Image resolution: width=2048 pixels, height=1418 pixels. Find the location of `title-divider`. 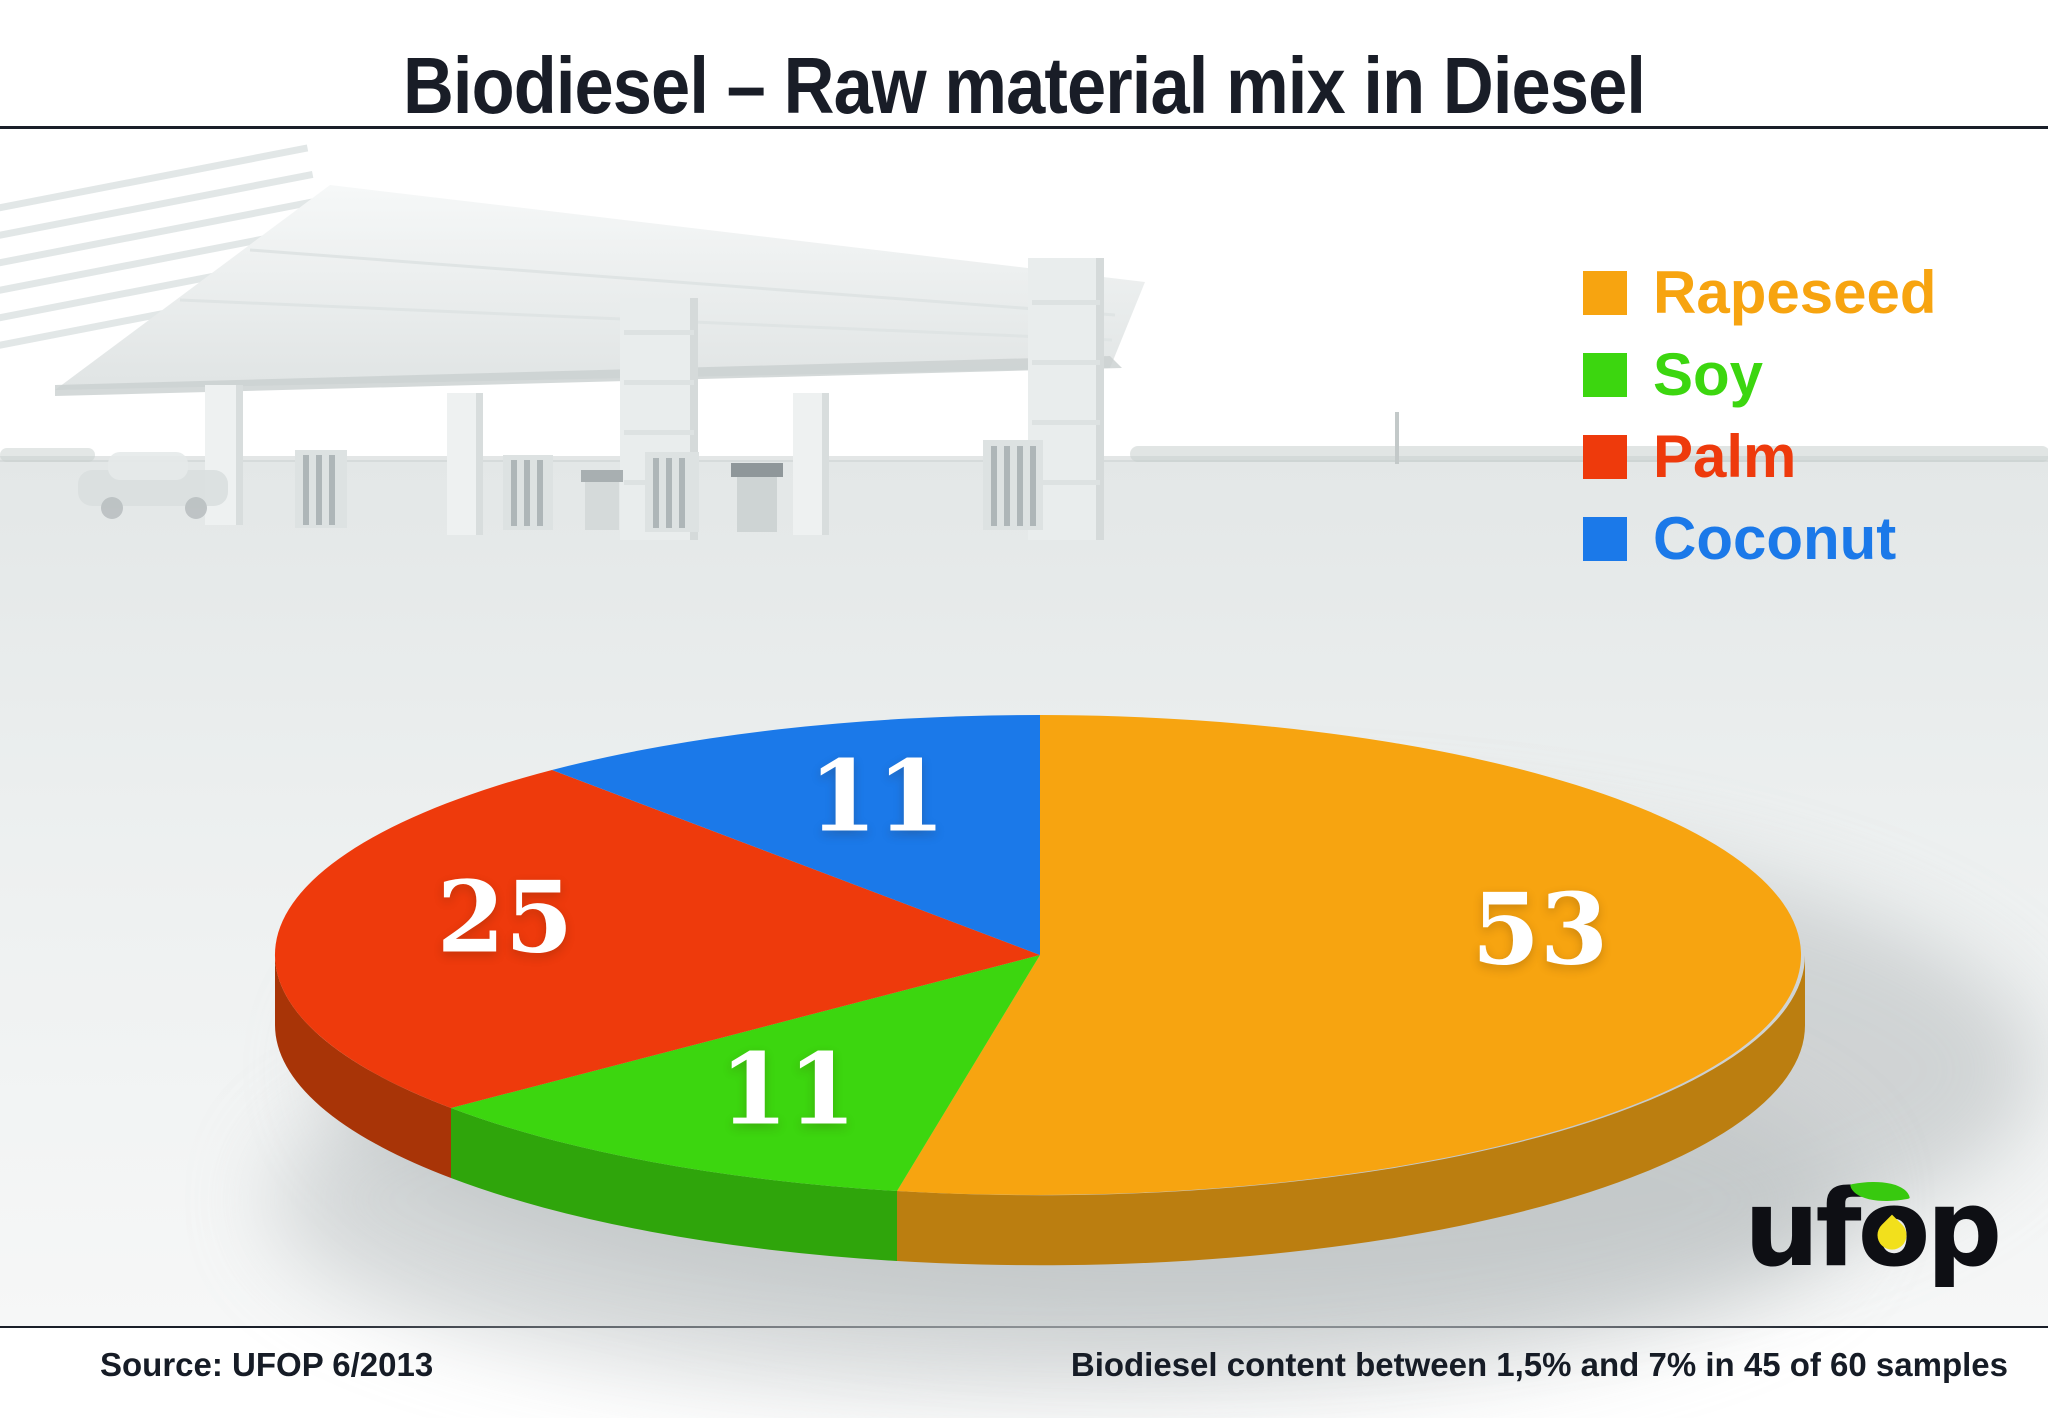

title-divider is located at coordinates (1024, 127).